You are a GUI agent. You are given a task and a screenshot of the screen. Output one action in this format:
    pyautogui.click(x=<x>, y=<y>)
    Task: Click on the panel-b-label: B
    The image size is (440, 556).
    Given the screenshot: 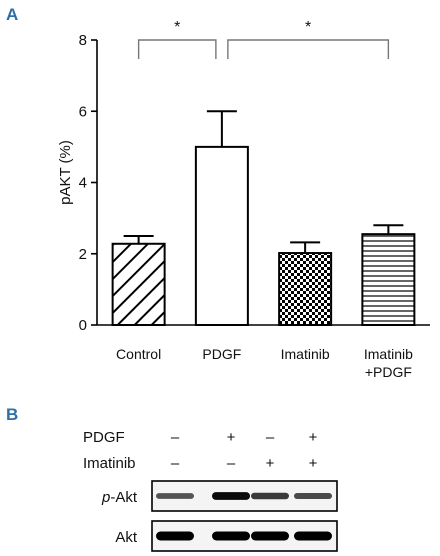 What is the action you would take?
    pyautogui.click(x=12, y=414)
    